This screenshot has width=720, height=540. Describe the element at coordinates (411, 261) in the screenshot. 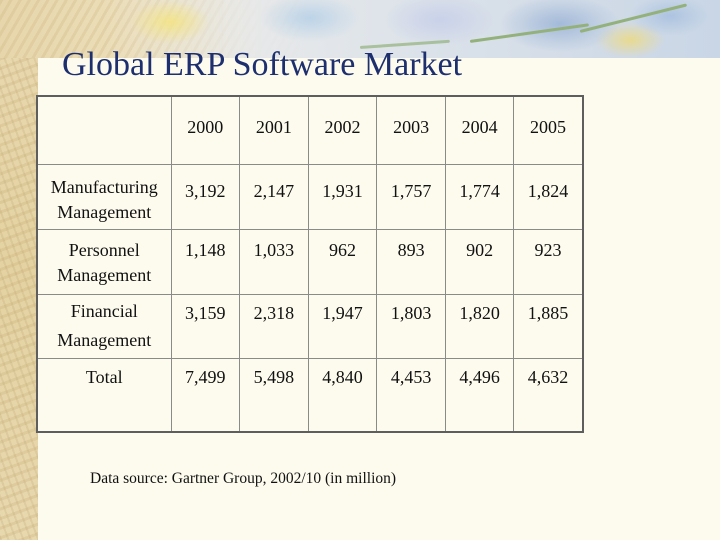

I see `table-cell: 893` at that location.